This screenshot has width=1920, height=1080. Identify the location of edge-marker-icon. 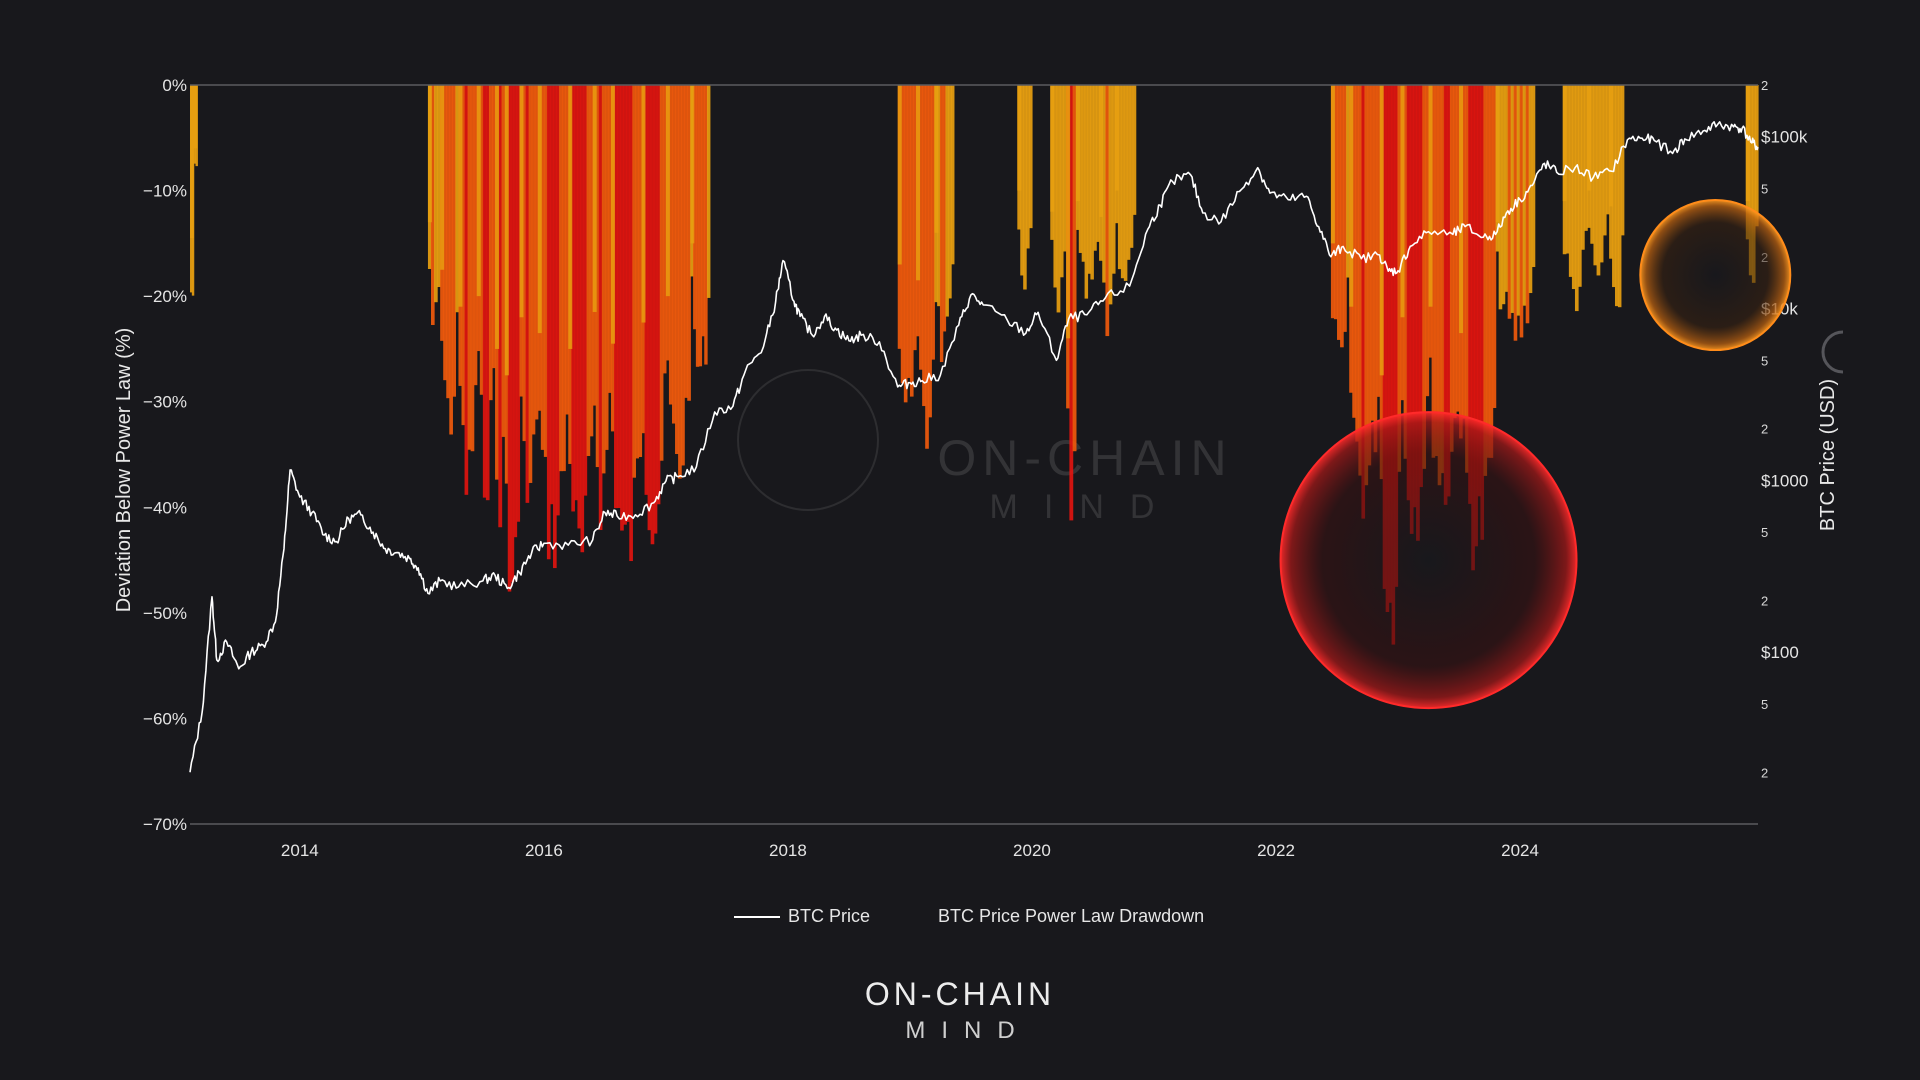
(1832, 352).